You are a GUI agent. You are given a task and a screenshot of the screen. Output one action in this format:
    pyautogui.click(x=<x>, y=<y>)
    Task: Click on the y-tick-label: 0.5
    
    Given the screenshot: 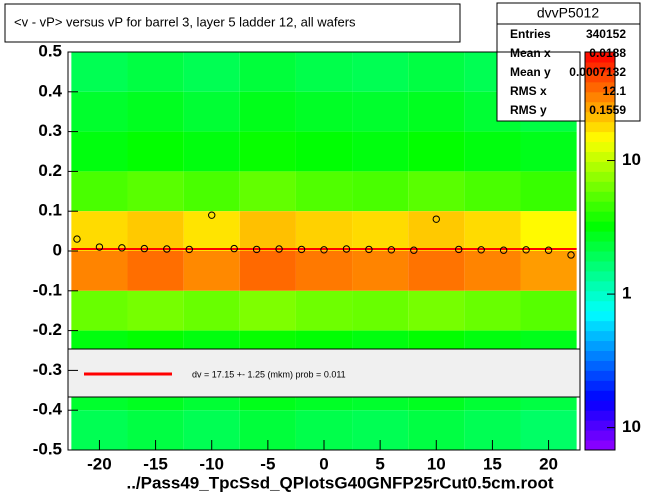 What is the action you would take?
    pyautogui.click(x=50, y=50)
    